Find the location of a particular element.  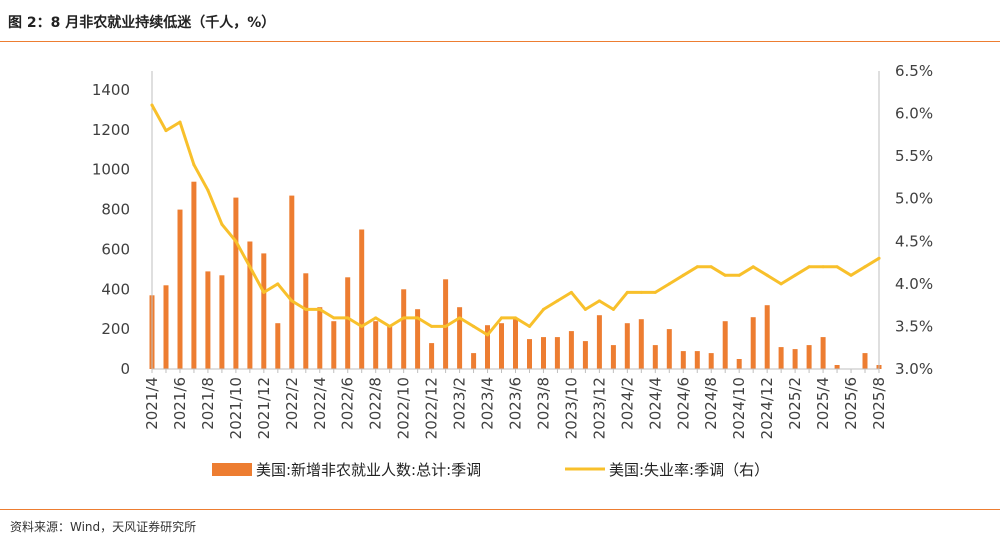

bar-2024/4 is located at coordinates (655, 357).